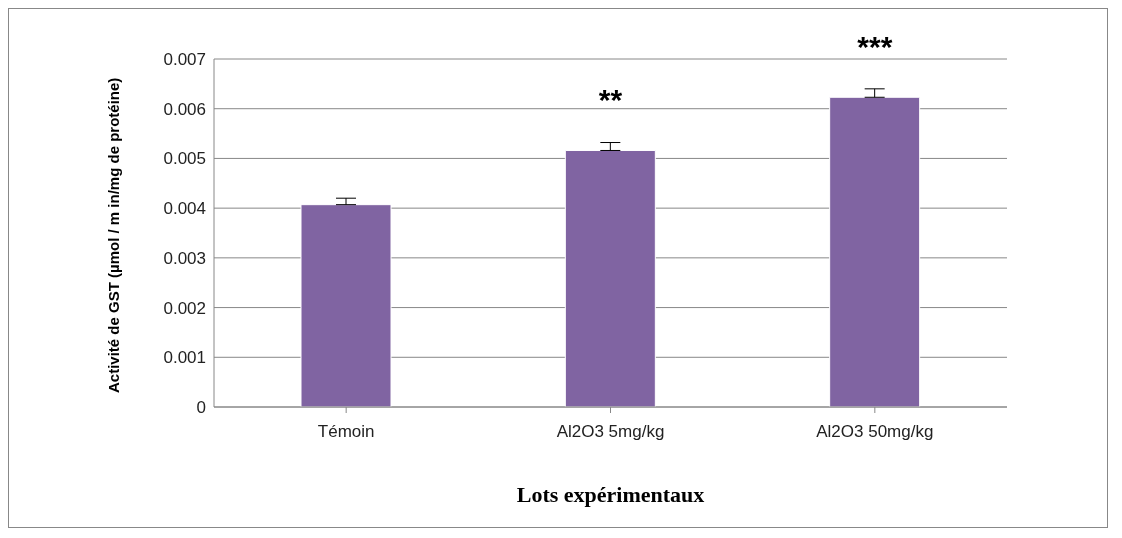 The width and height of the screenshot is (1122, 538). I want to click on y-tick-label: 0.007, so click(184, 60).